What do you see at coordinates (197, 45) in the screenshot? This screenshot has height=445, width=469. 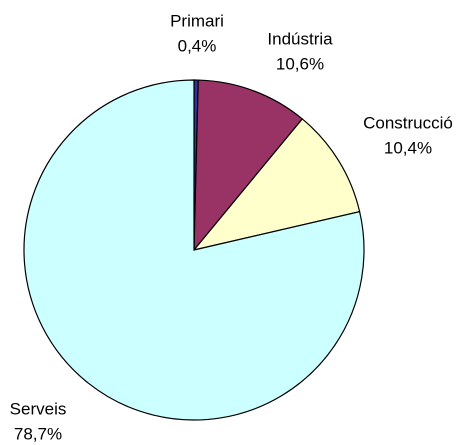 I see `slice-value: 0,4%` at bounding box center [197, 45].